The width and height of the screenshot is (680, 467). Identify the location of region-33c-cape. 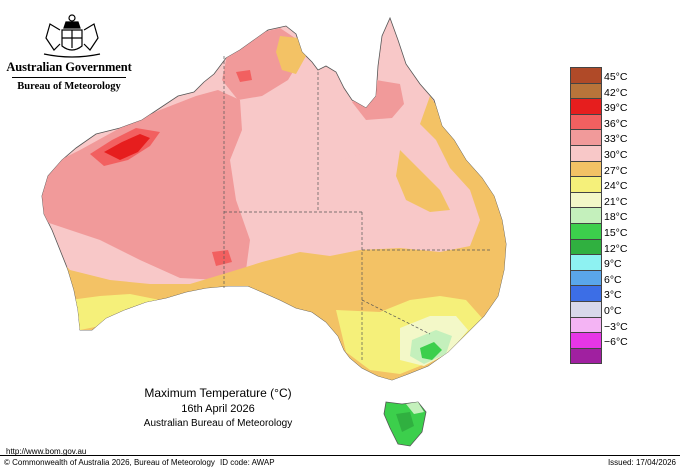
(378, 100).